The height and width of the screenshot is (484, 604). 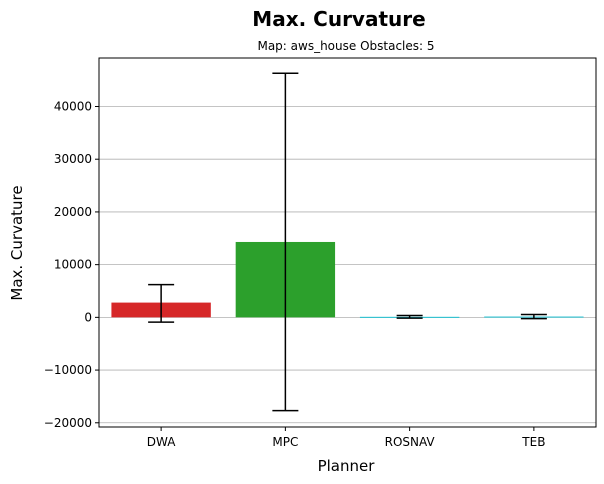 What do you see at coordinates (88, 317) in the screenshot?
I see `y-tick-label: 0` at bounding box center [88, 317].